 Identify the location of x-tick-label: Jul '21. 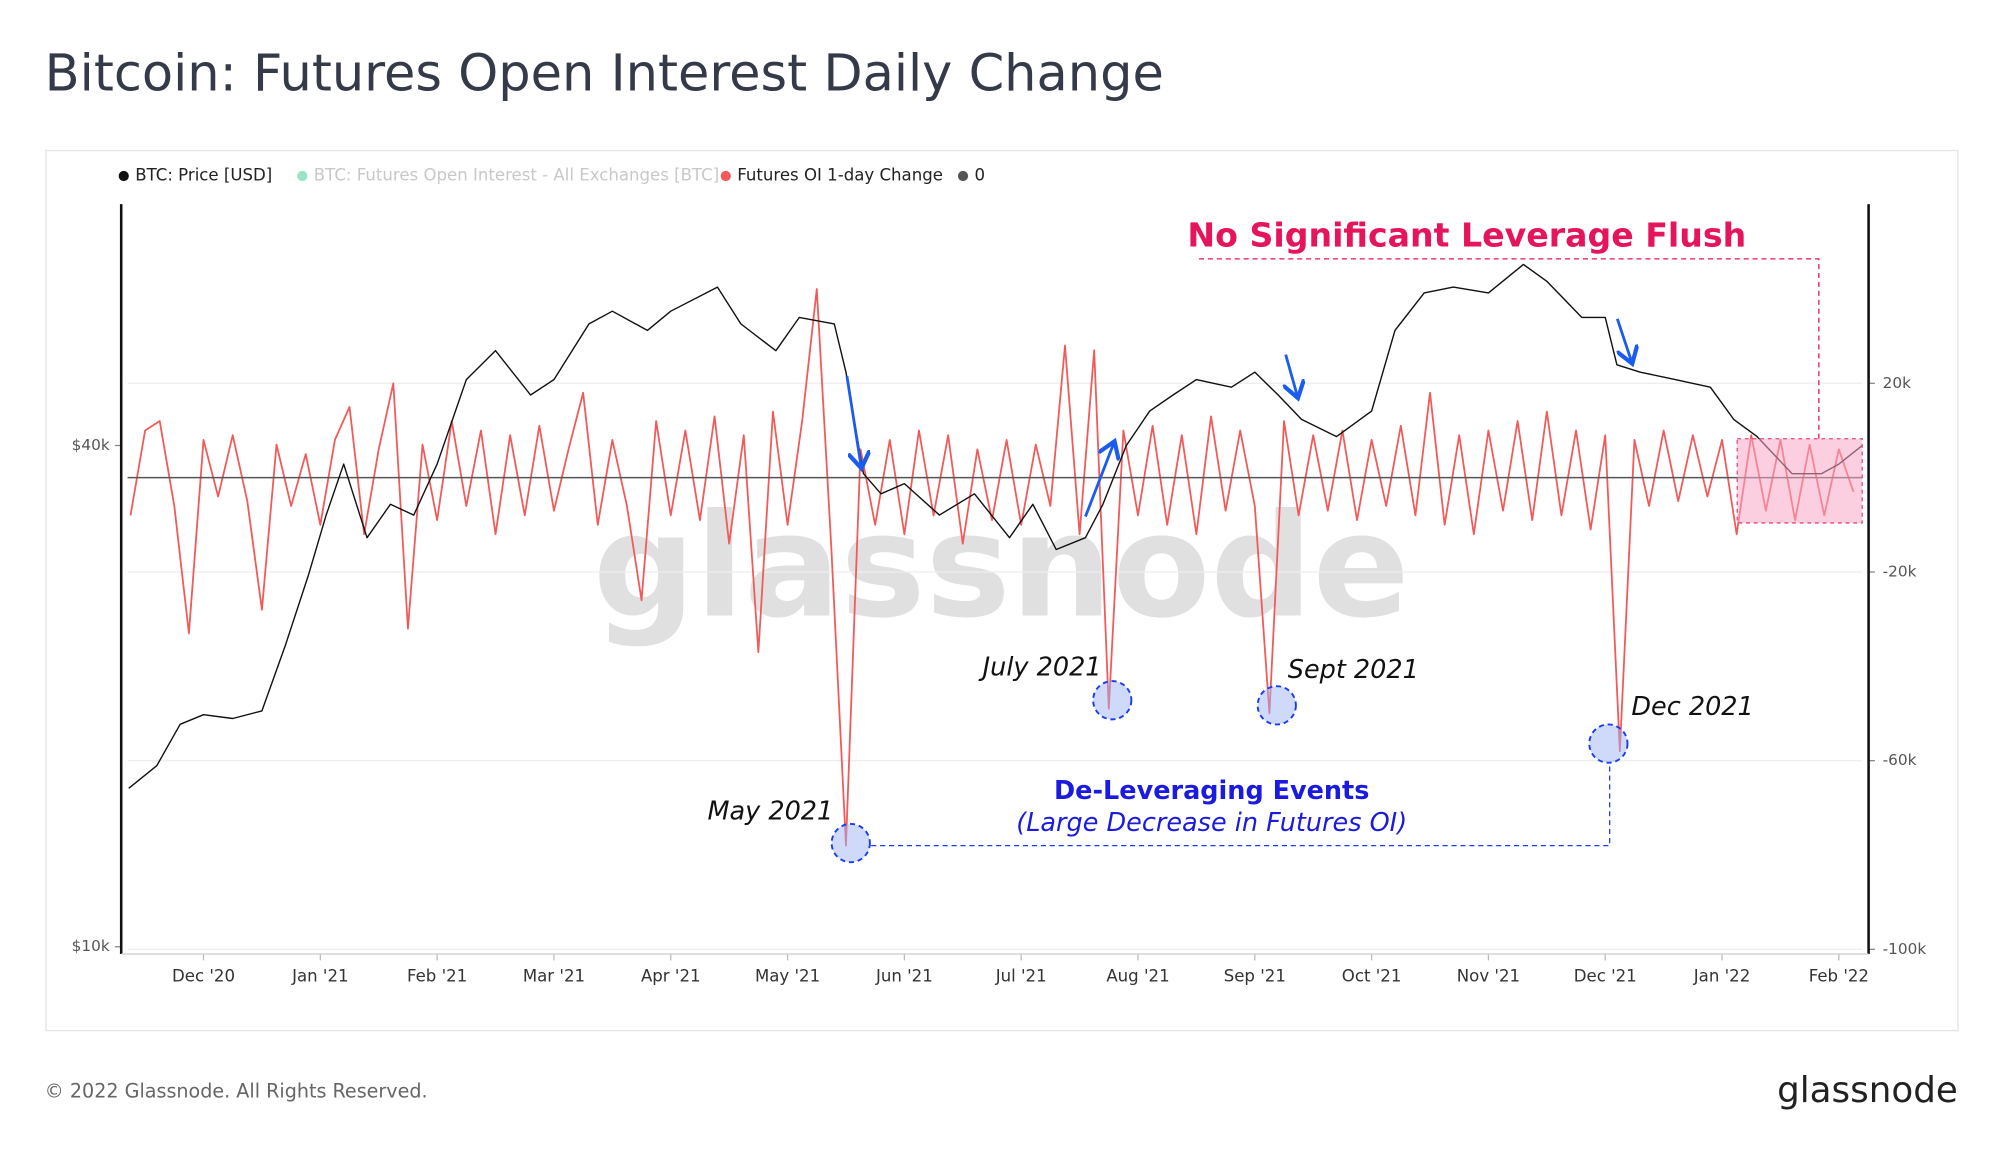
(1021, 976).